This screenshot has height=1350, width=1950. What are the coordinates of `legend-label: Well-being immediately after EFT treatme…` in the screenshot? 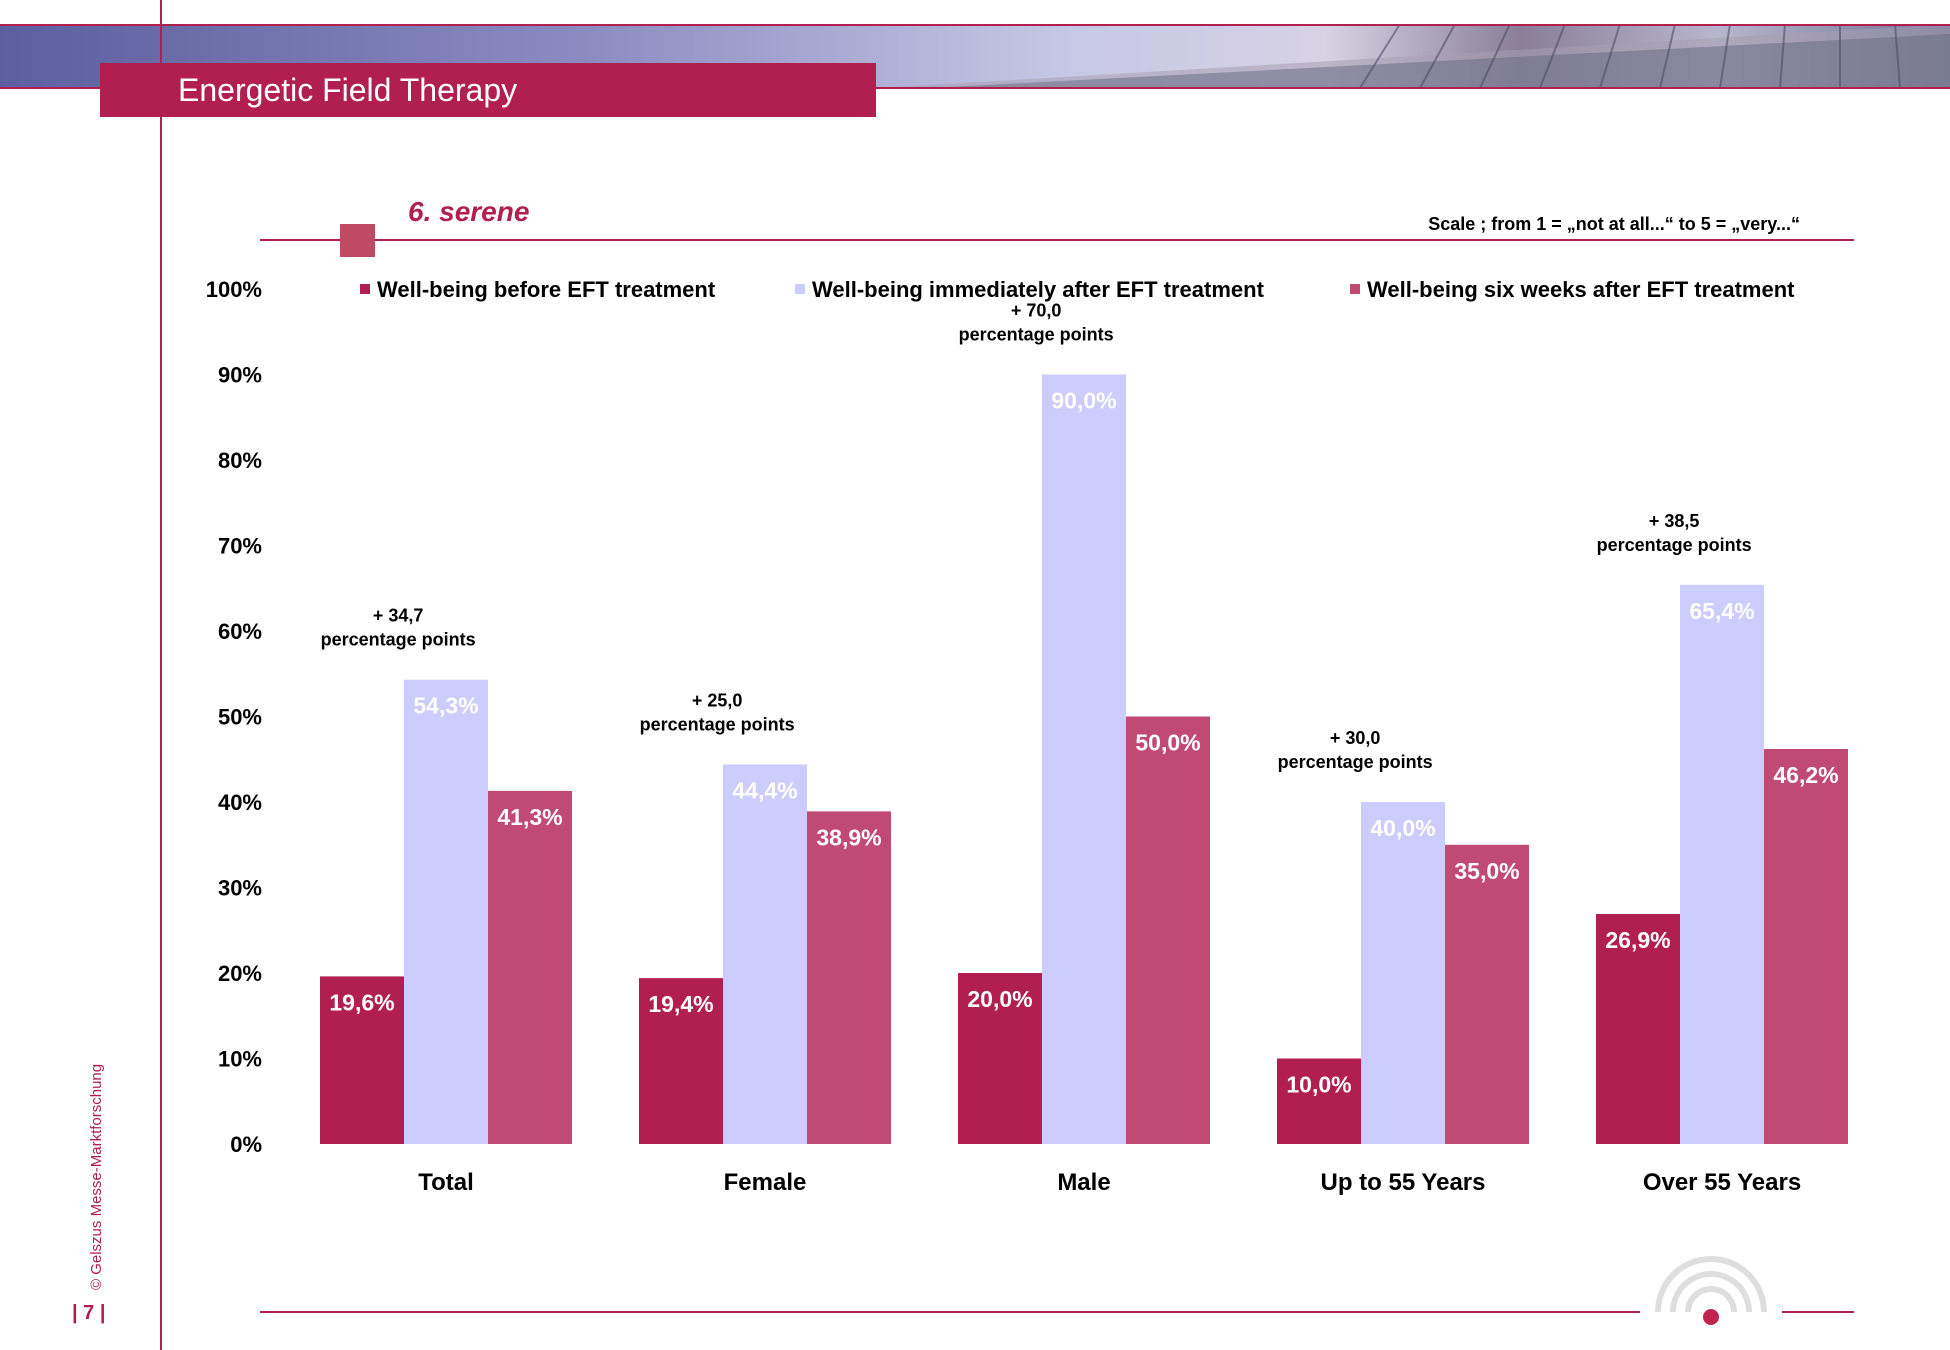 It's located at (1038, 289).